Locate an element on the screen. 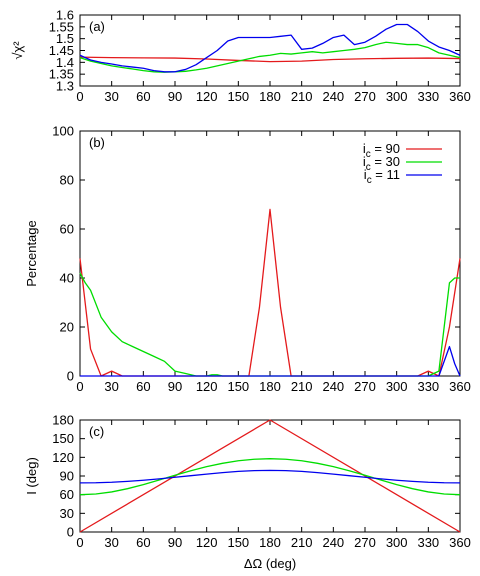  legend-label: ic = 11 is located at coordinates (382, 176).